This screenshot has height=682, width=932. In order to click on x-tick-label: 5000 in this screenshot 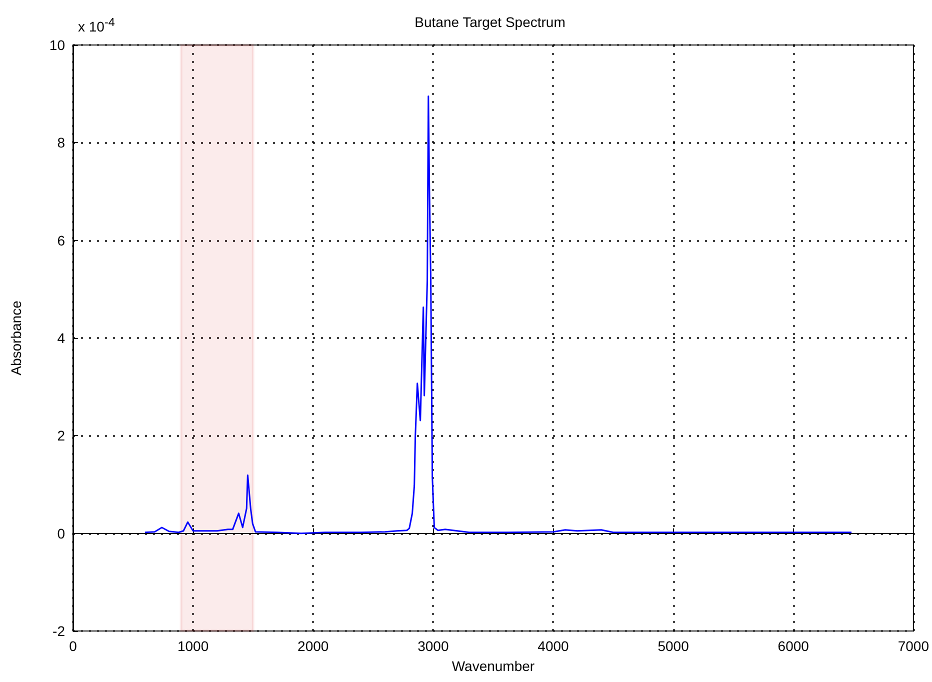, I will do `click(674, 646)`.